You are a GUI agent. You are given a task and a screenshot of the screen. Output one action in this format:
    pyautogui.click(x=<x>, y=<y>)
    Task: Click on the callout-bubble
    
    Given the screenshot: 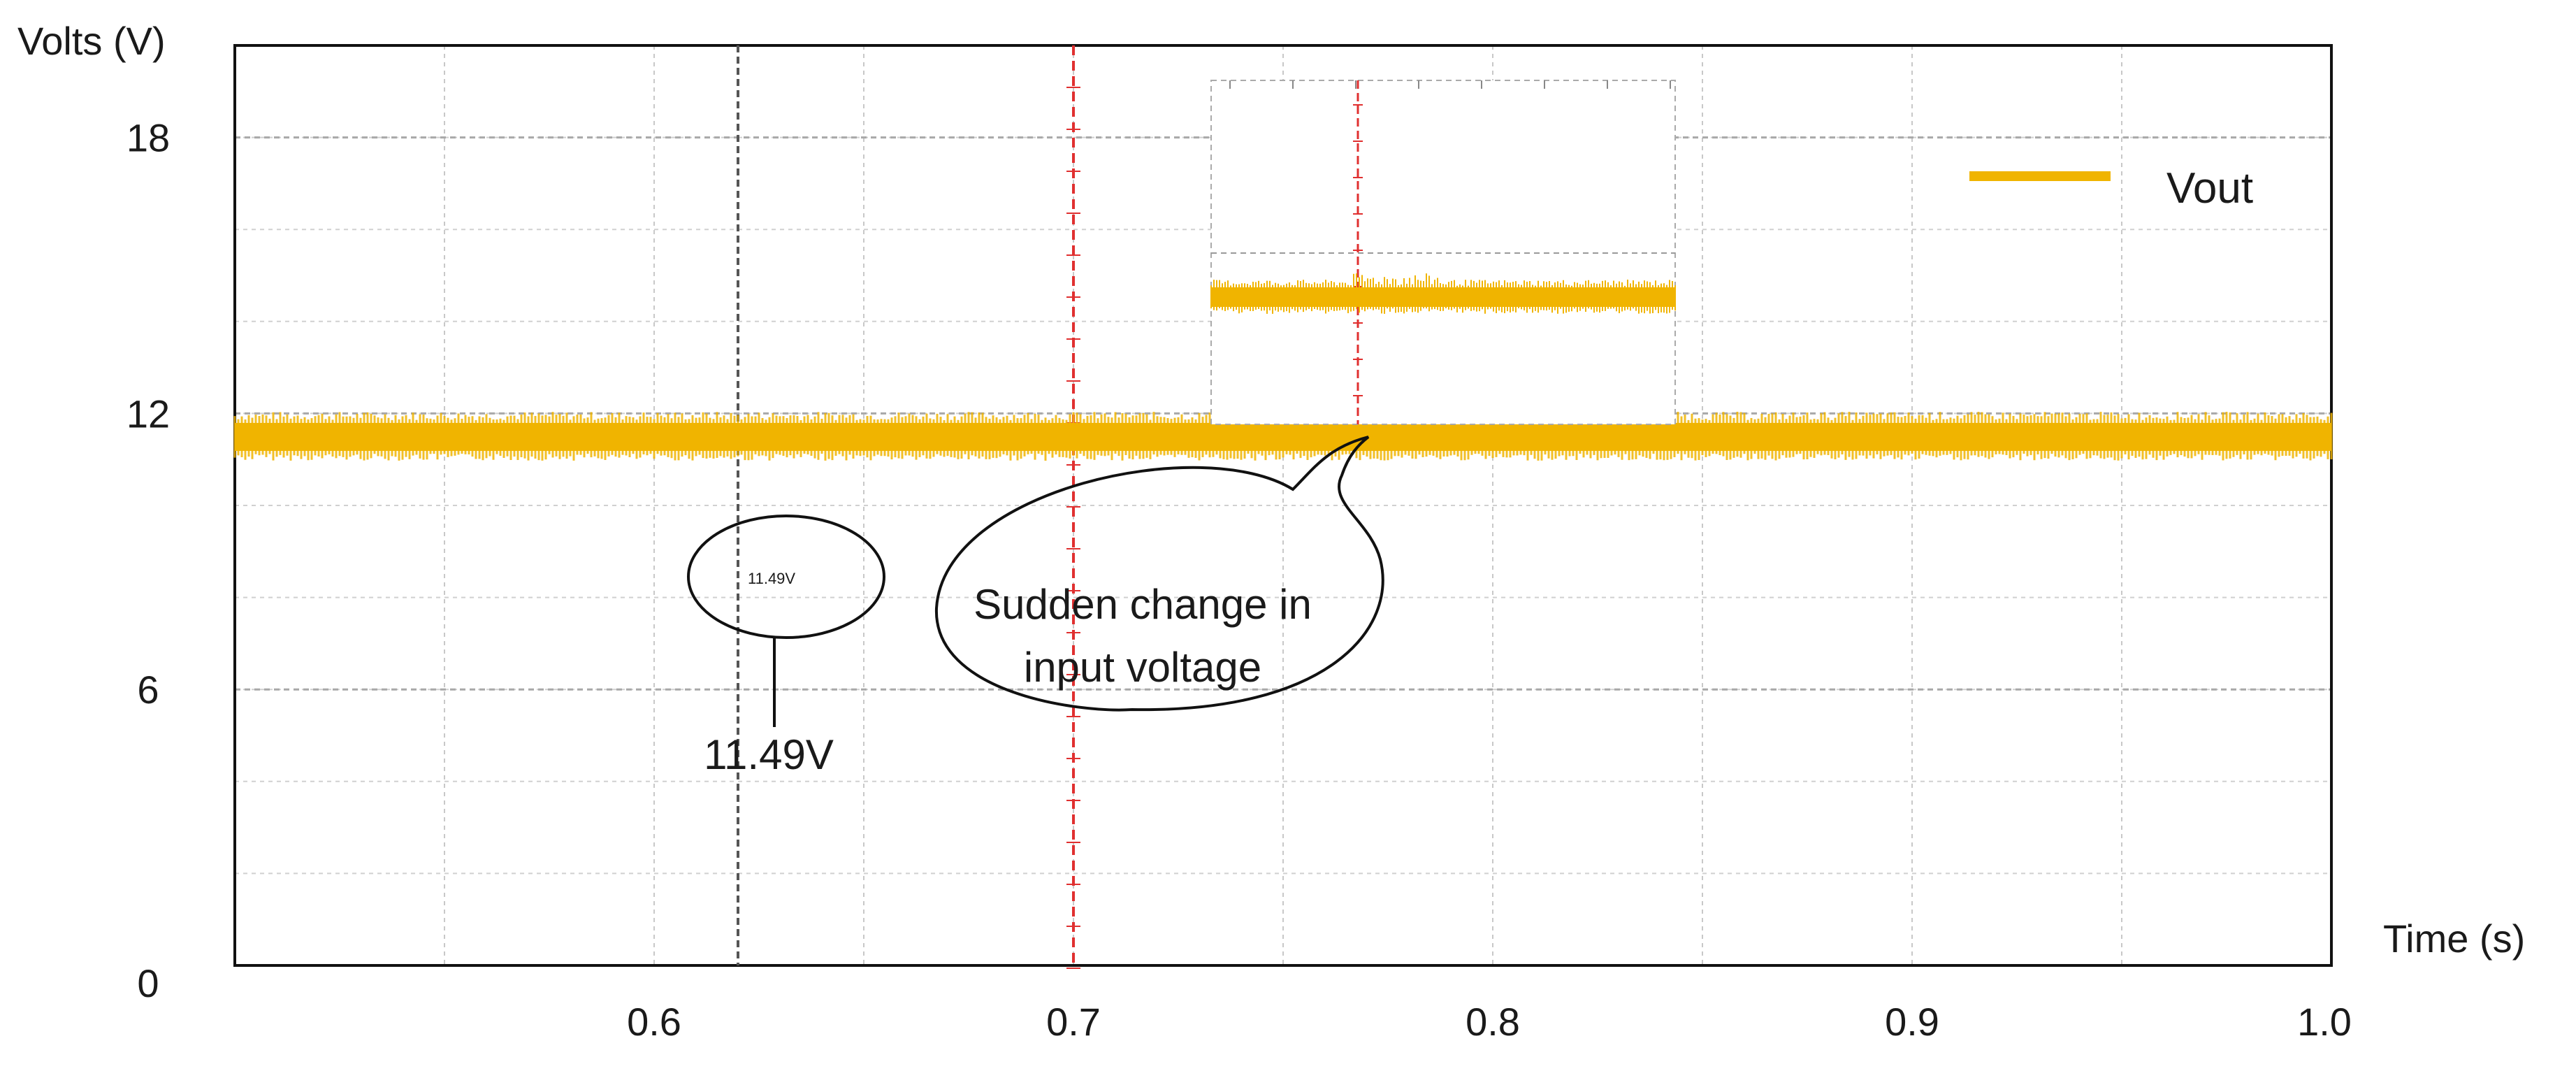 What is the action you would take?
    pyautogui.click(x=1159, y=574)
    